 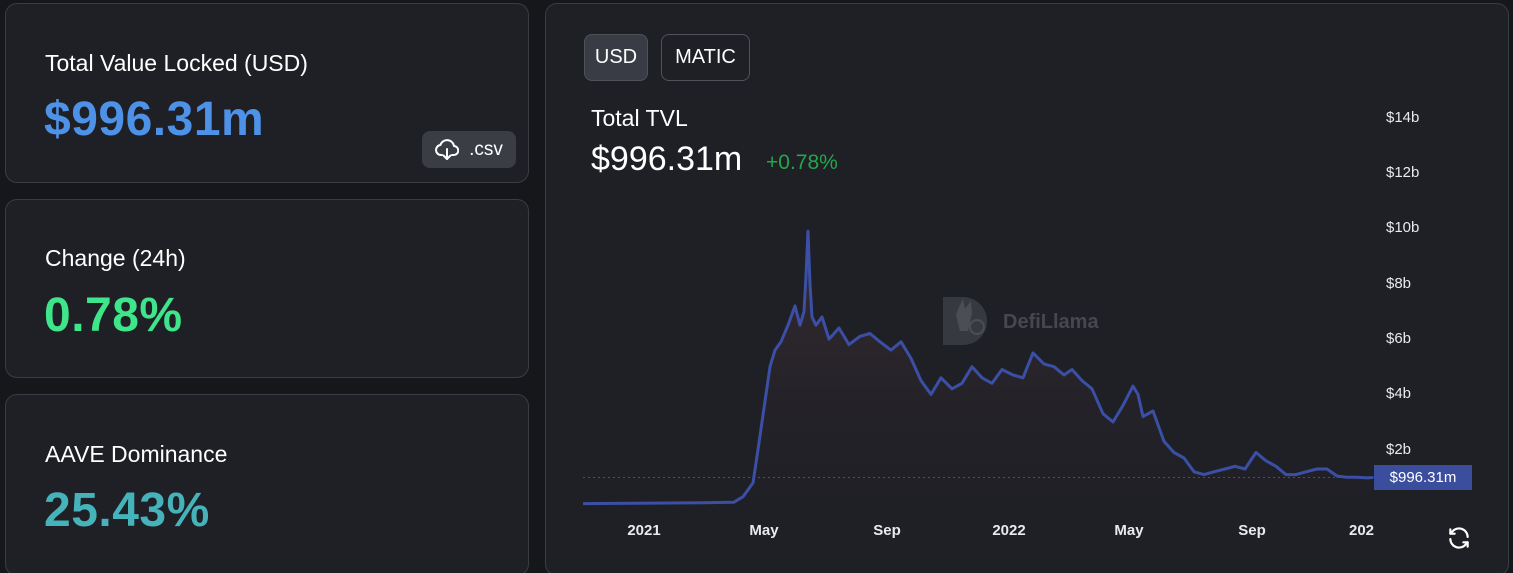 I want to click on y-tick-label: $12b, so click(x=1403, y=173).